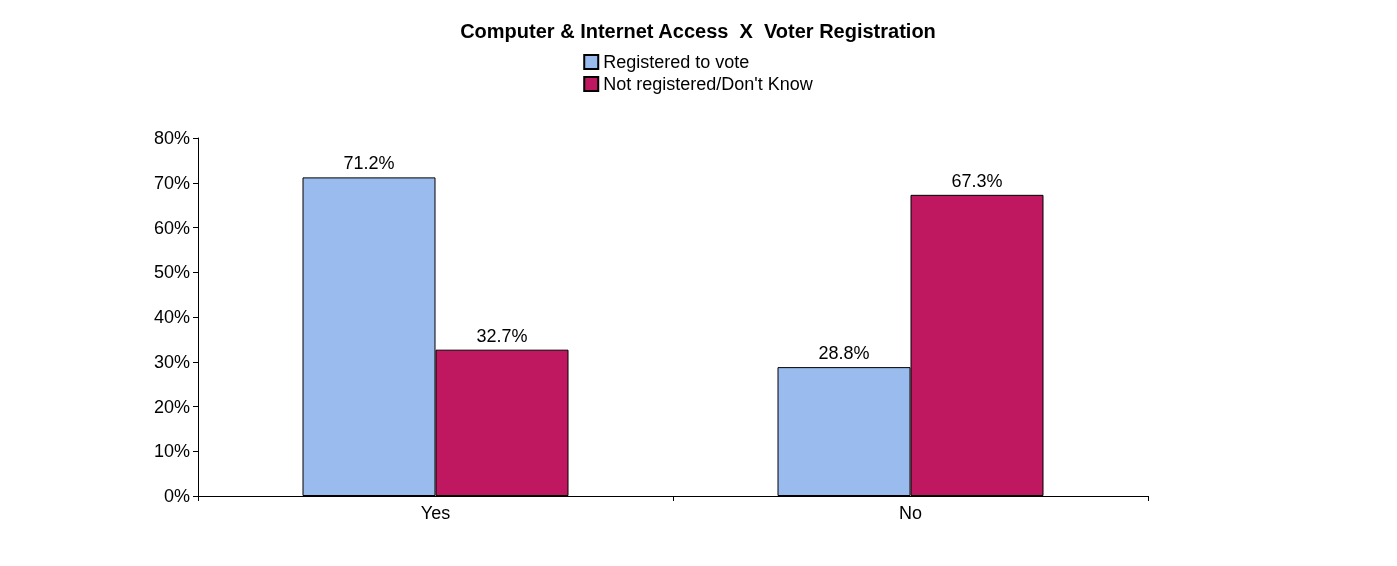 This screenshot has width=1397, height=566. What do you see at coordinates (977, 180) in the screenshot?
I see `data-label: 67.3%` at bounding box center [977, 180].